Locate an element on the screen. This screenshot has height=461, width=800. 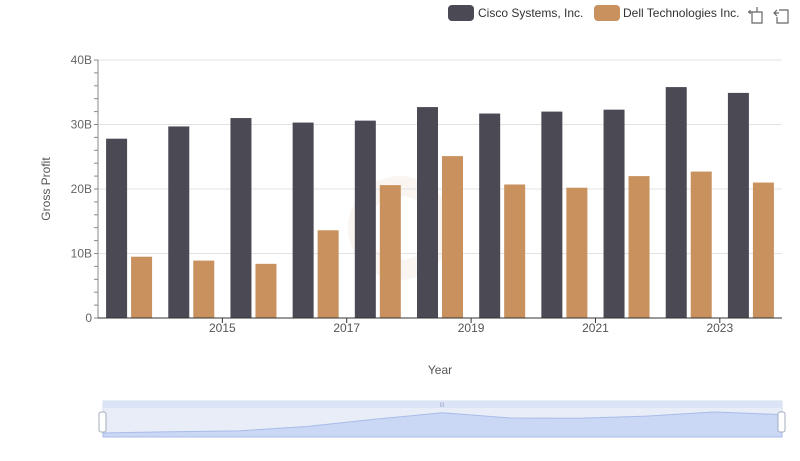
slider-handle-left is located at coordinates (102, 422).